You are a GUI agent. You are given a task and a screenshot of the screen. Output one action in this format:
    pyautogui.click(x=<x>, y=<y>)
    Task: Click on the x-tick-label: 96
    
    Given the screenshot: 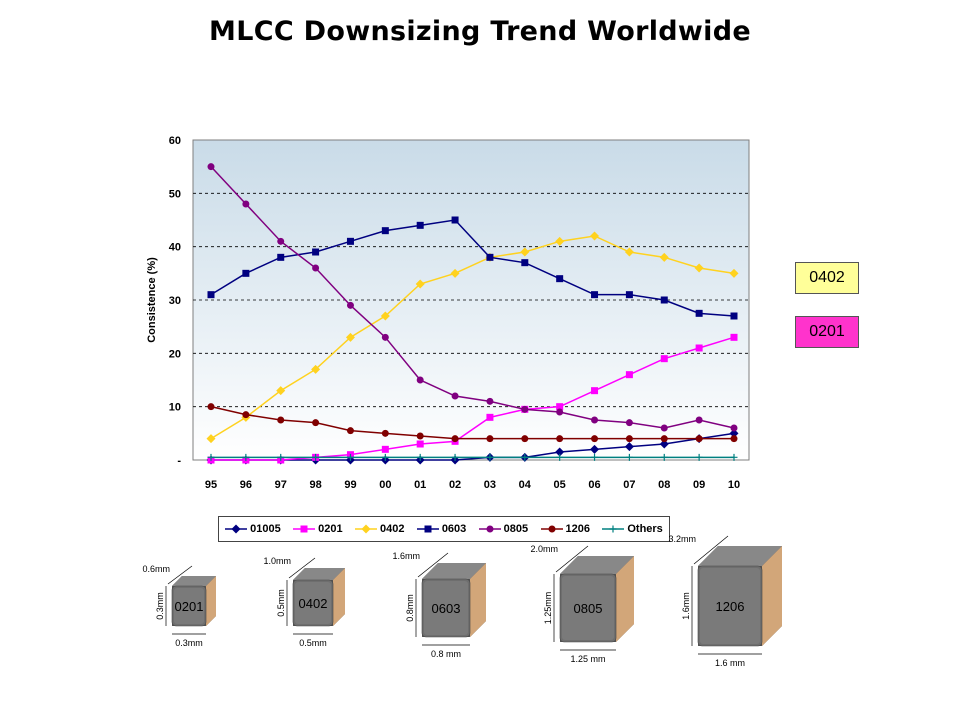 What is the action you would take?
    pyautogui.click(x=246, y=485)
    